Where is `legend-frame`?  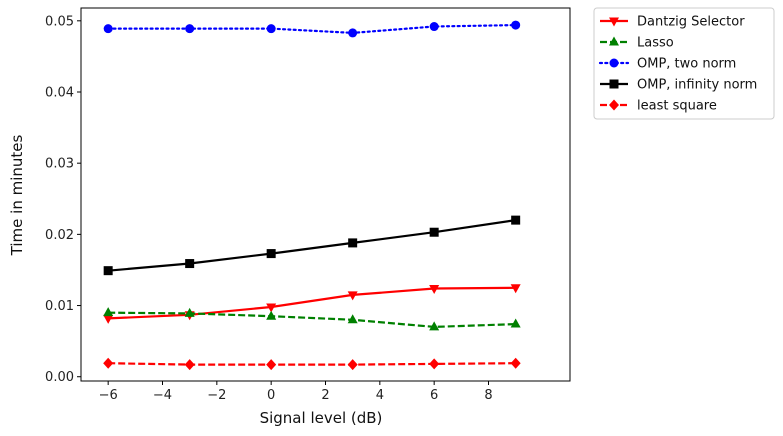 legend-frame is located at coordinates (684, 63).